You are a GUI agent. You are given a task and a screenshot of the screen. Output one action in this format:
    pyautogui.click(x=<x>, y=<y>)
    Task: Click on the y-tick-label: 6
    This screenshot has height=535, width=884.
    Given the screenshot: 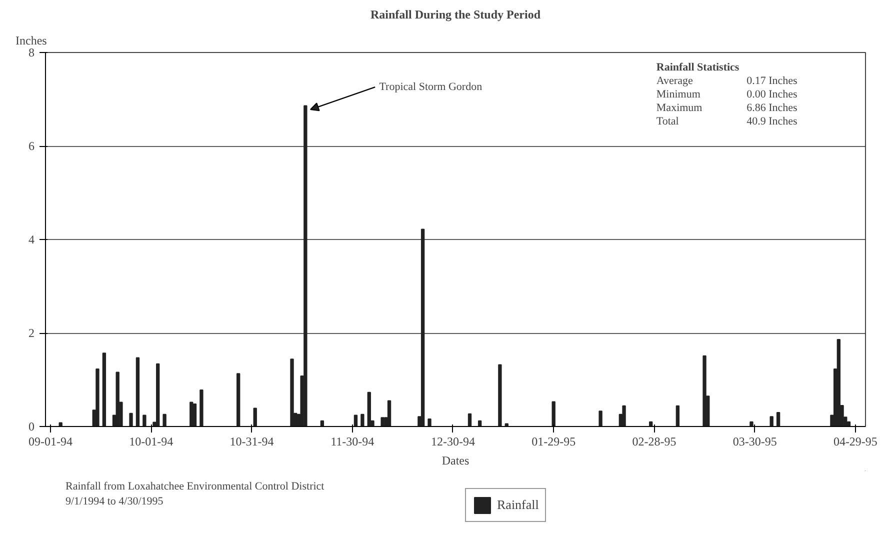 What is the action you would take?
    pyautogui.click(x=31, y=146)
    